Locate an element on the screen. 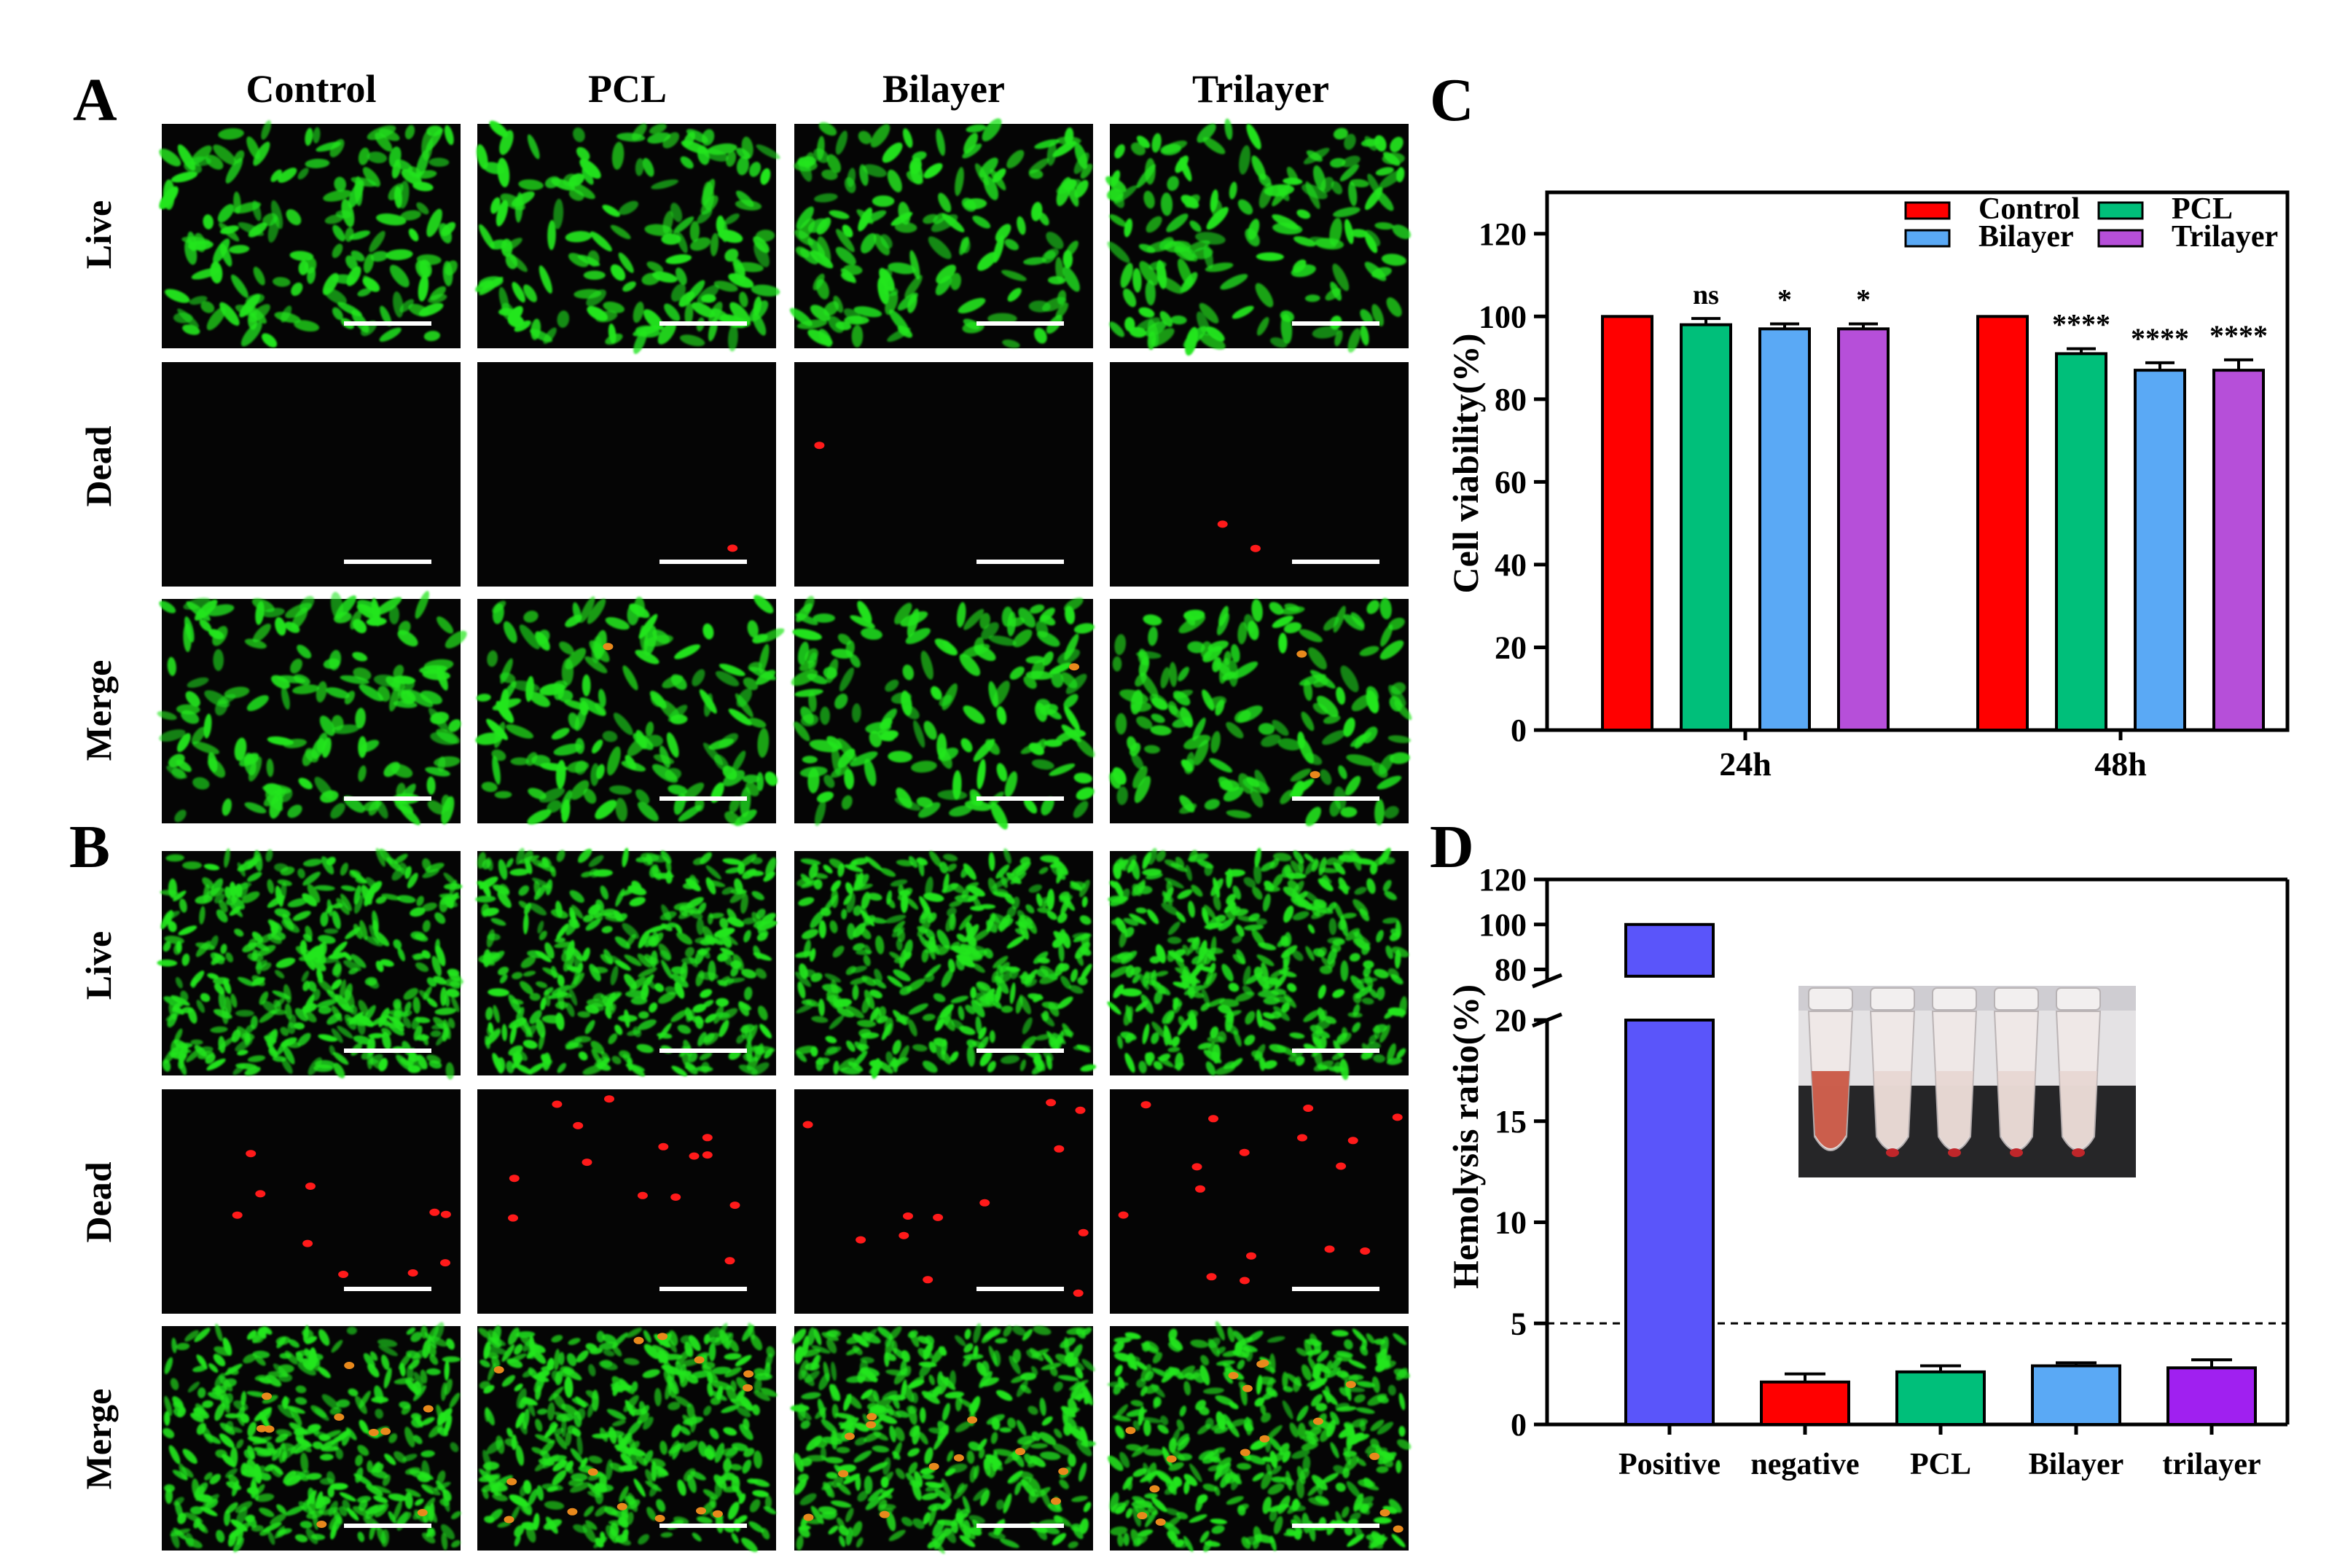 This screenshot has height=1568, width=2337. micrograph-background is located at coordinates (1259, 1201).